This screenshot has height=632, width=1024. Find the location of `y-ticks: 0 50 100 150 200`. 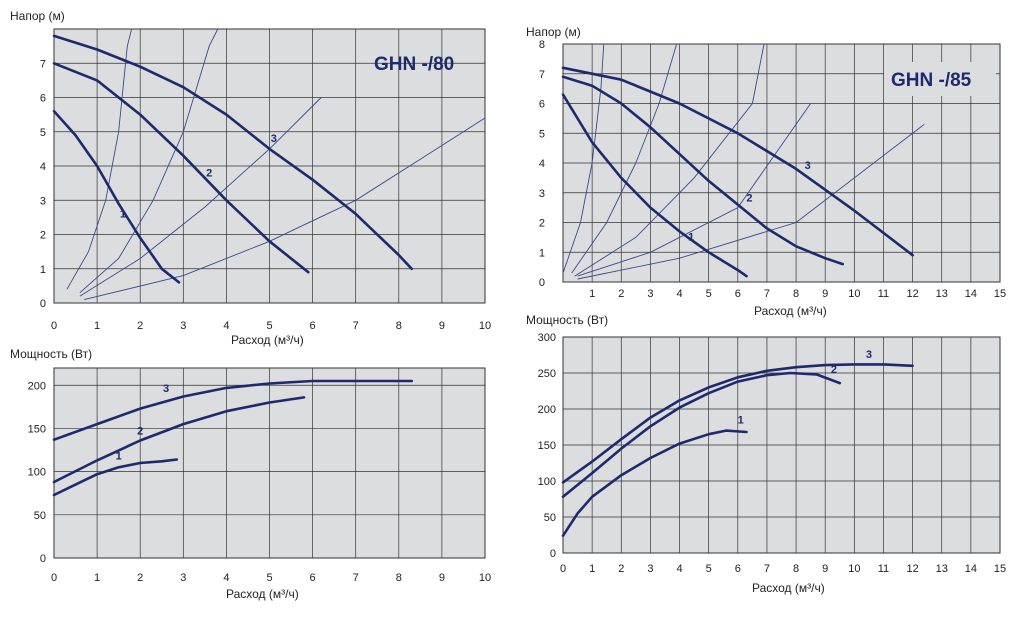

y-ticks: 0 50 100 150 200 is located at coordinates (37, 472).